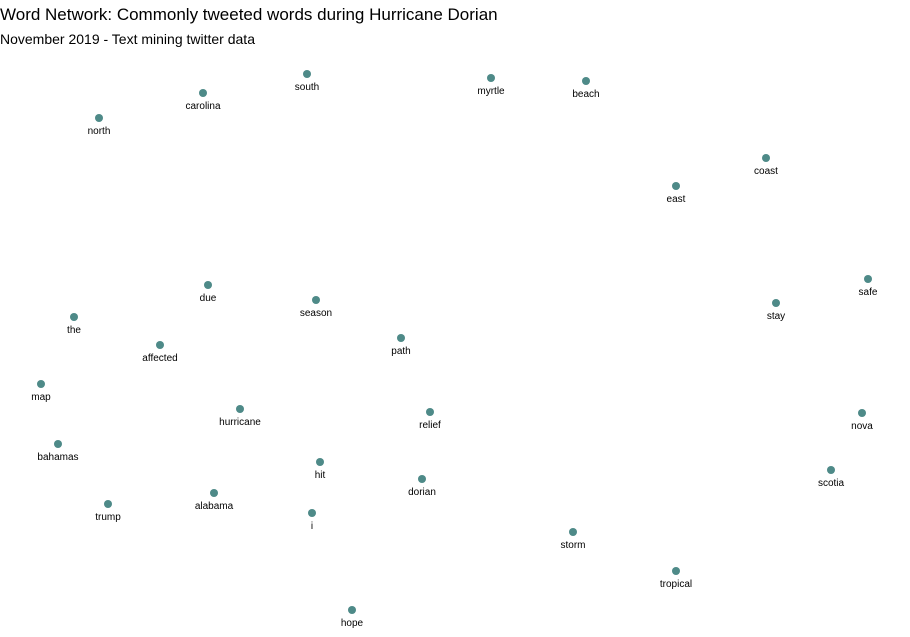  I want to click on node-label-map: map, so click(41, 397).